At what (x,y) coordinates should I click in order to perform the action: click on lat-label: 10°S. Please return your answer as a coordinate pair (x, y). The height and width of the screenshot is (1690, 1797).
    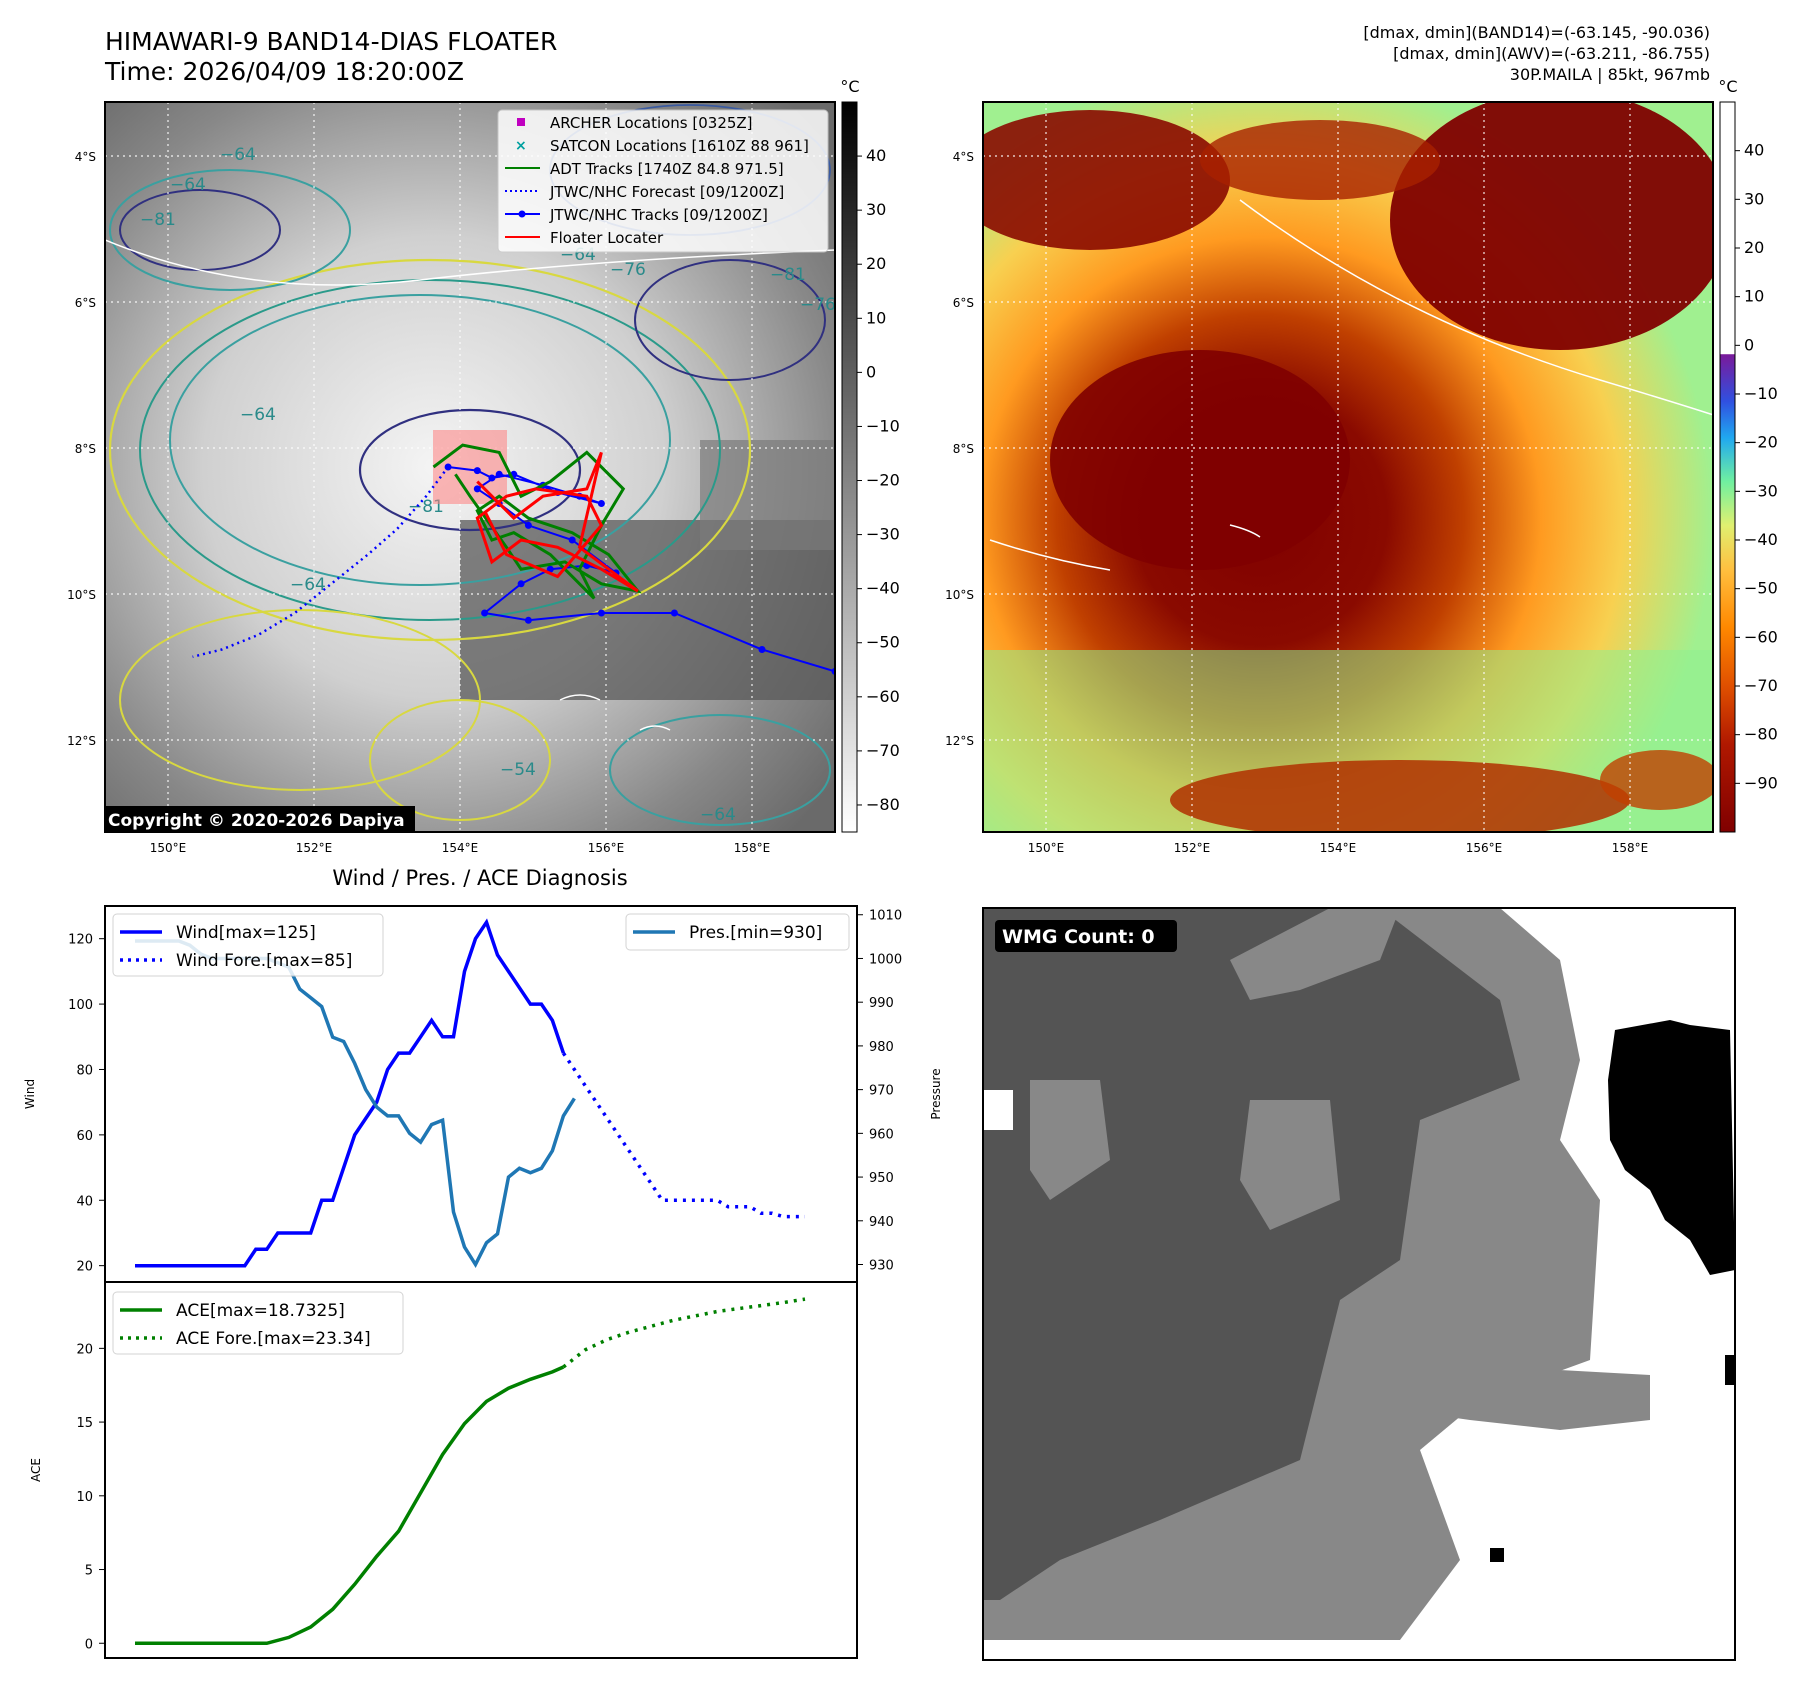
    Looking at the image, I should click on (81, 595).